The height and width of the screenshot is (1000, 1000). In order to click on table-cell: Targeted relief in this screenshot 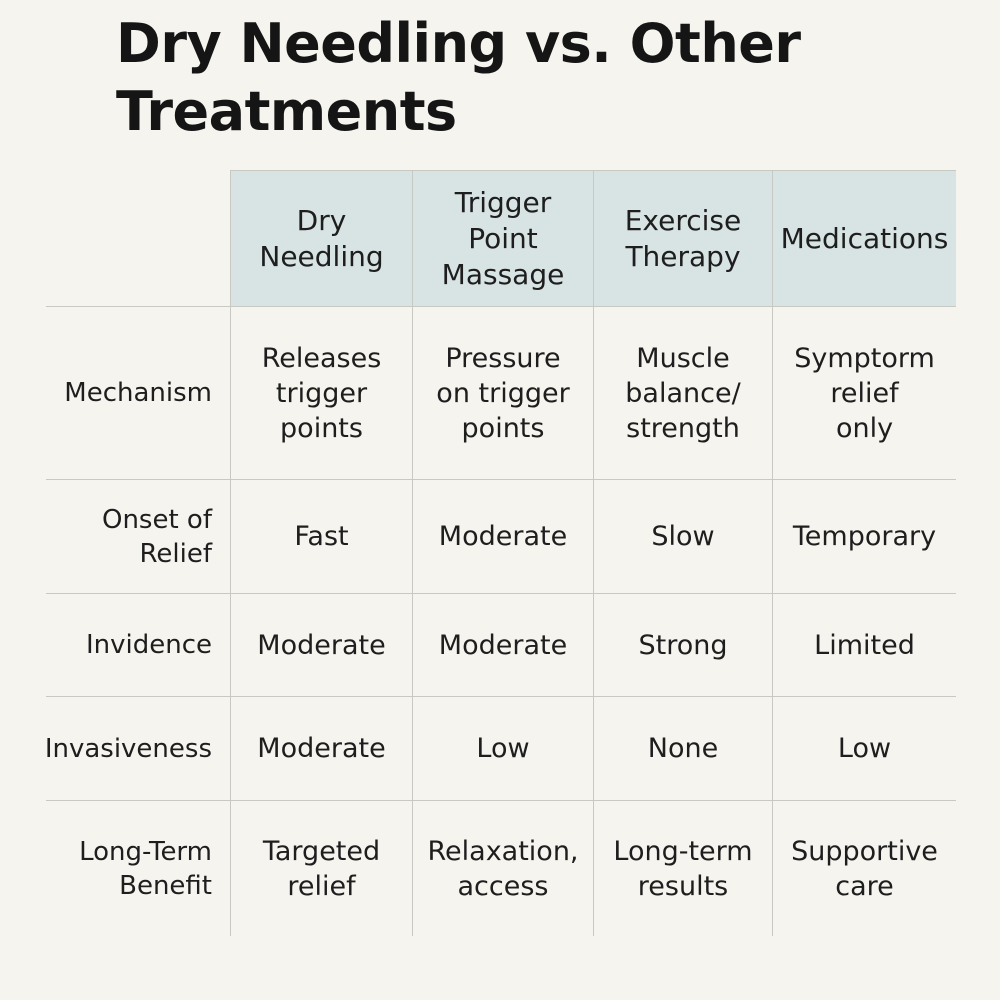, I will do `click(322, 868)`.